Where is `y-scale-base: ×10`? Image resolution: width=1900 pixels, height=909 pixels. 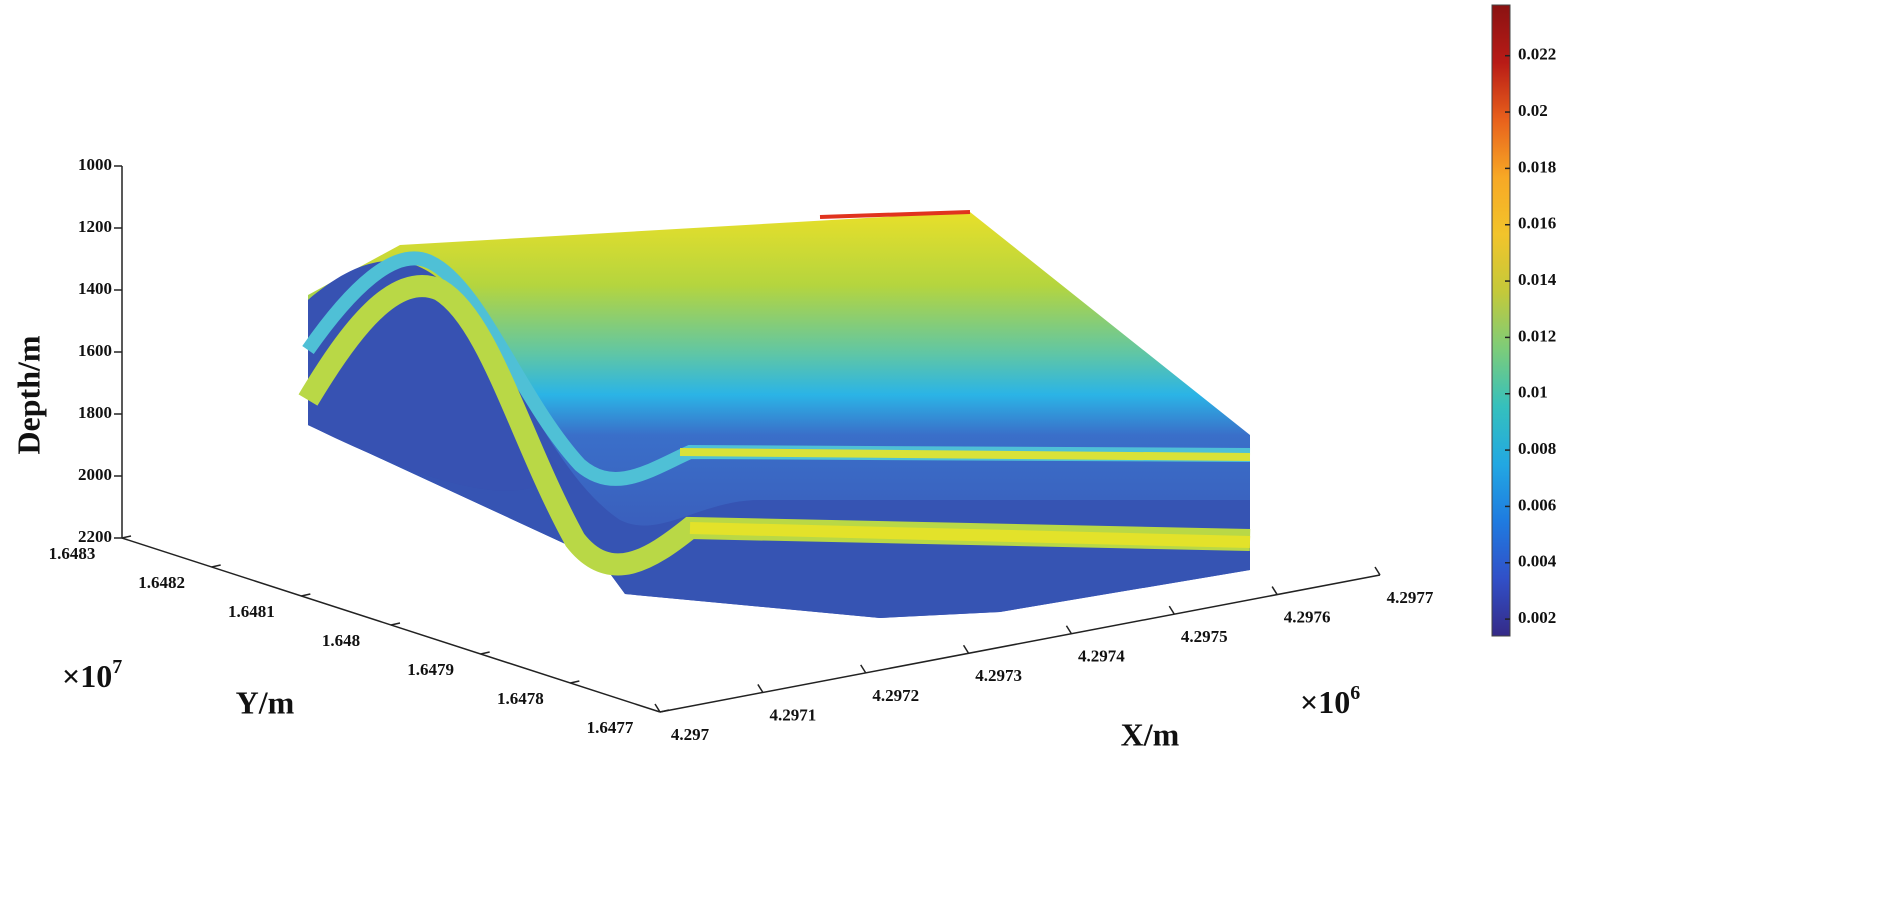 y-scale-base: ×10 is located at coordinates (87, 676).